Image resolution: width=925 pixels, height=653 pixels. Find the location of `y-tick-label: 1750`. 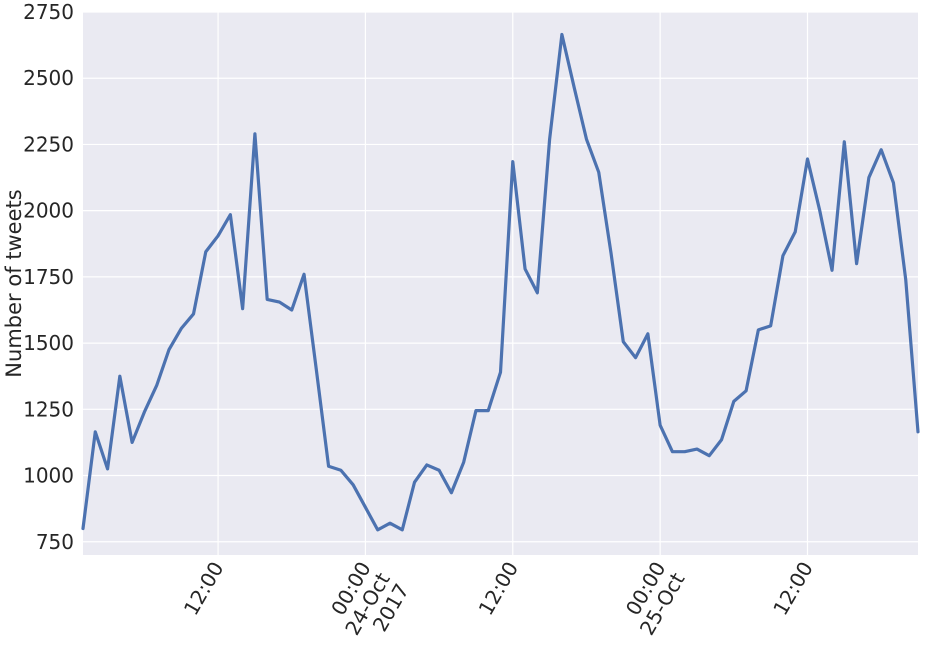

y-tick-label: 1750 is located at coordinates (48, 277).